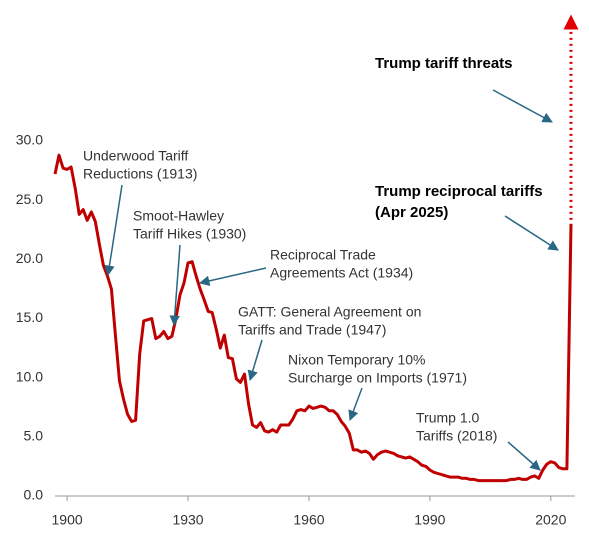  Describe the element at coordinates (323, 255) in the screenshot. I see `annotation: Reciprocal Trade` at that location.